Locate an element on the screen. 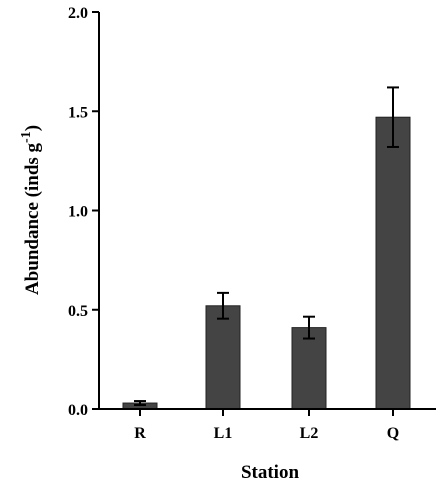  y-tick-label: 0.5 is located at coordinates (78, 311).